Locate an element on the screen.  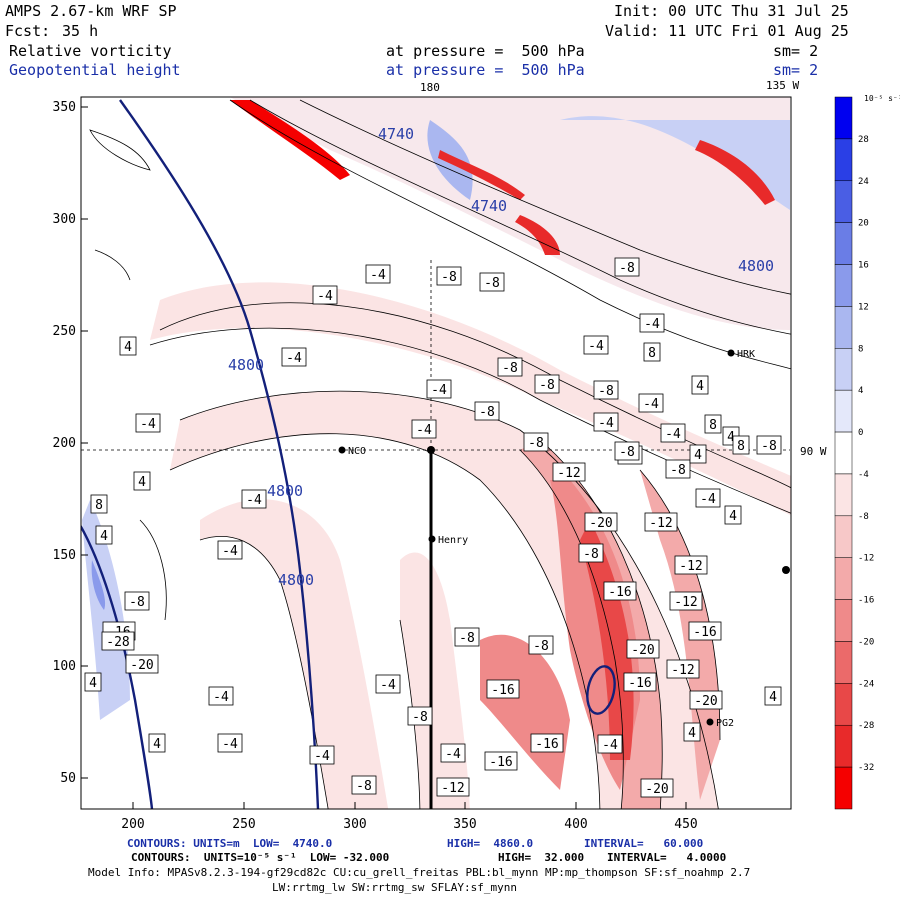
valid-time: Valid: 11 UTC Fri 01 Aug 25 is located at coordinates (727, 31).